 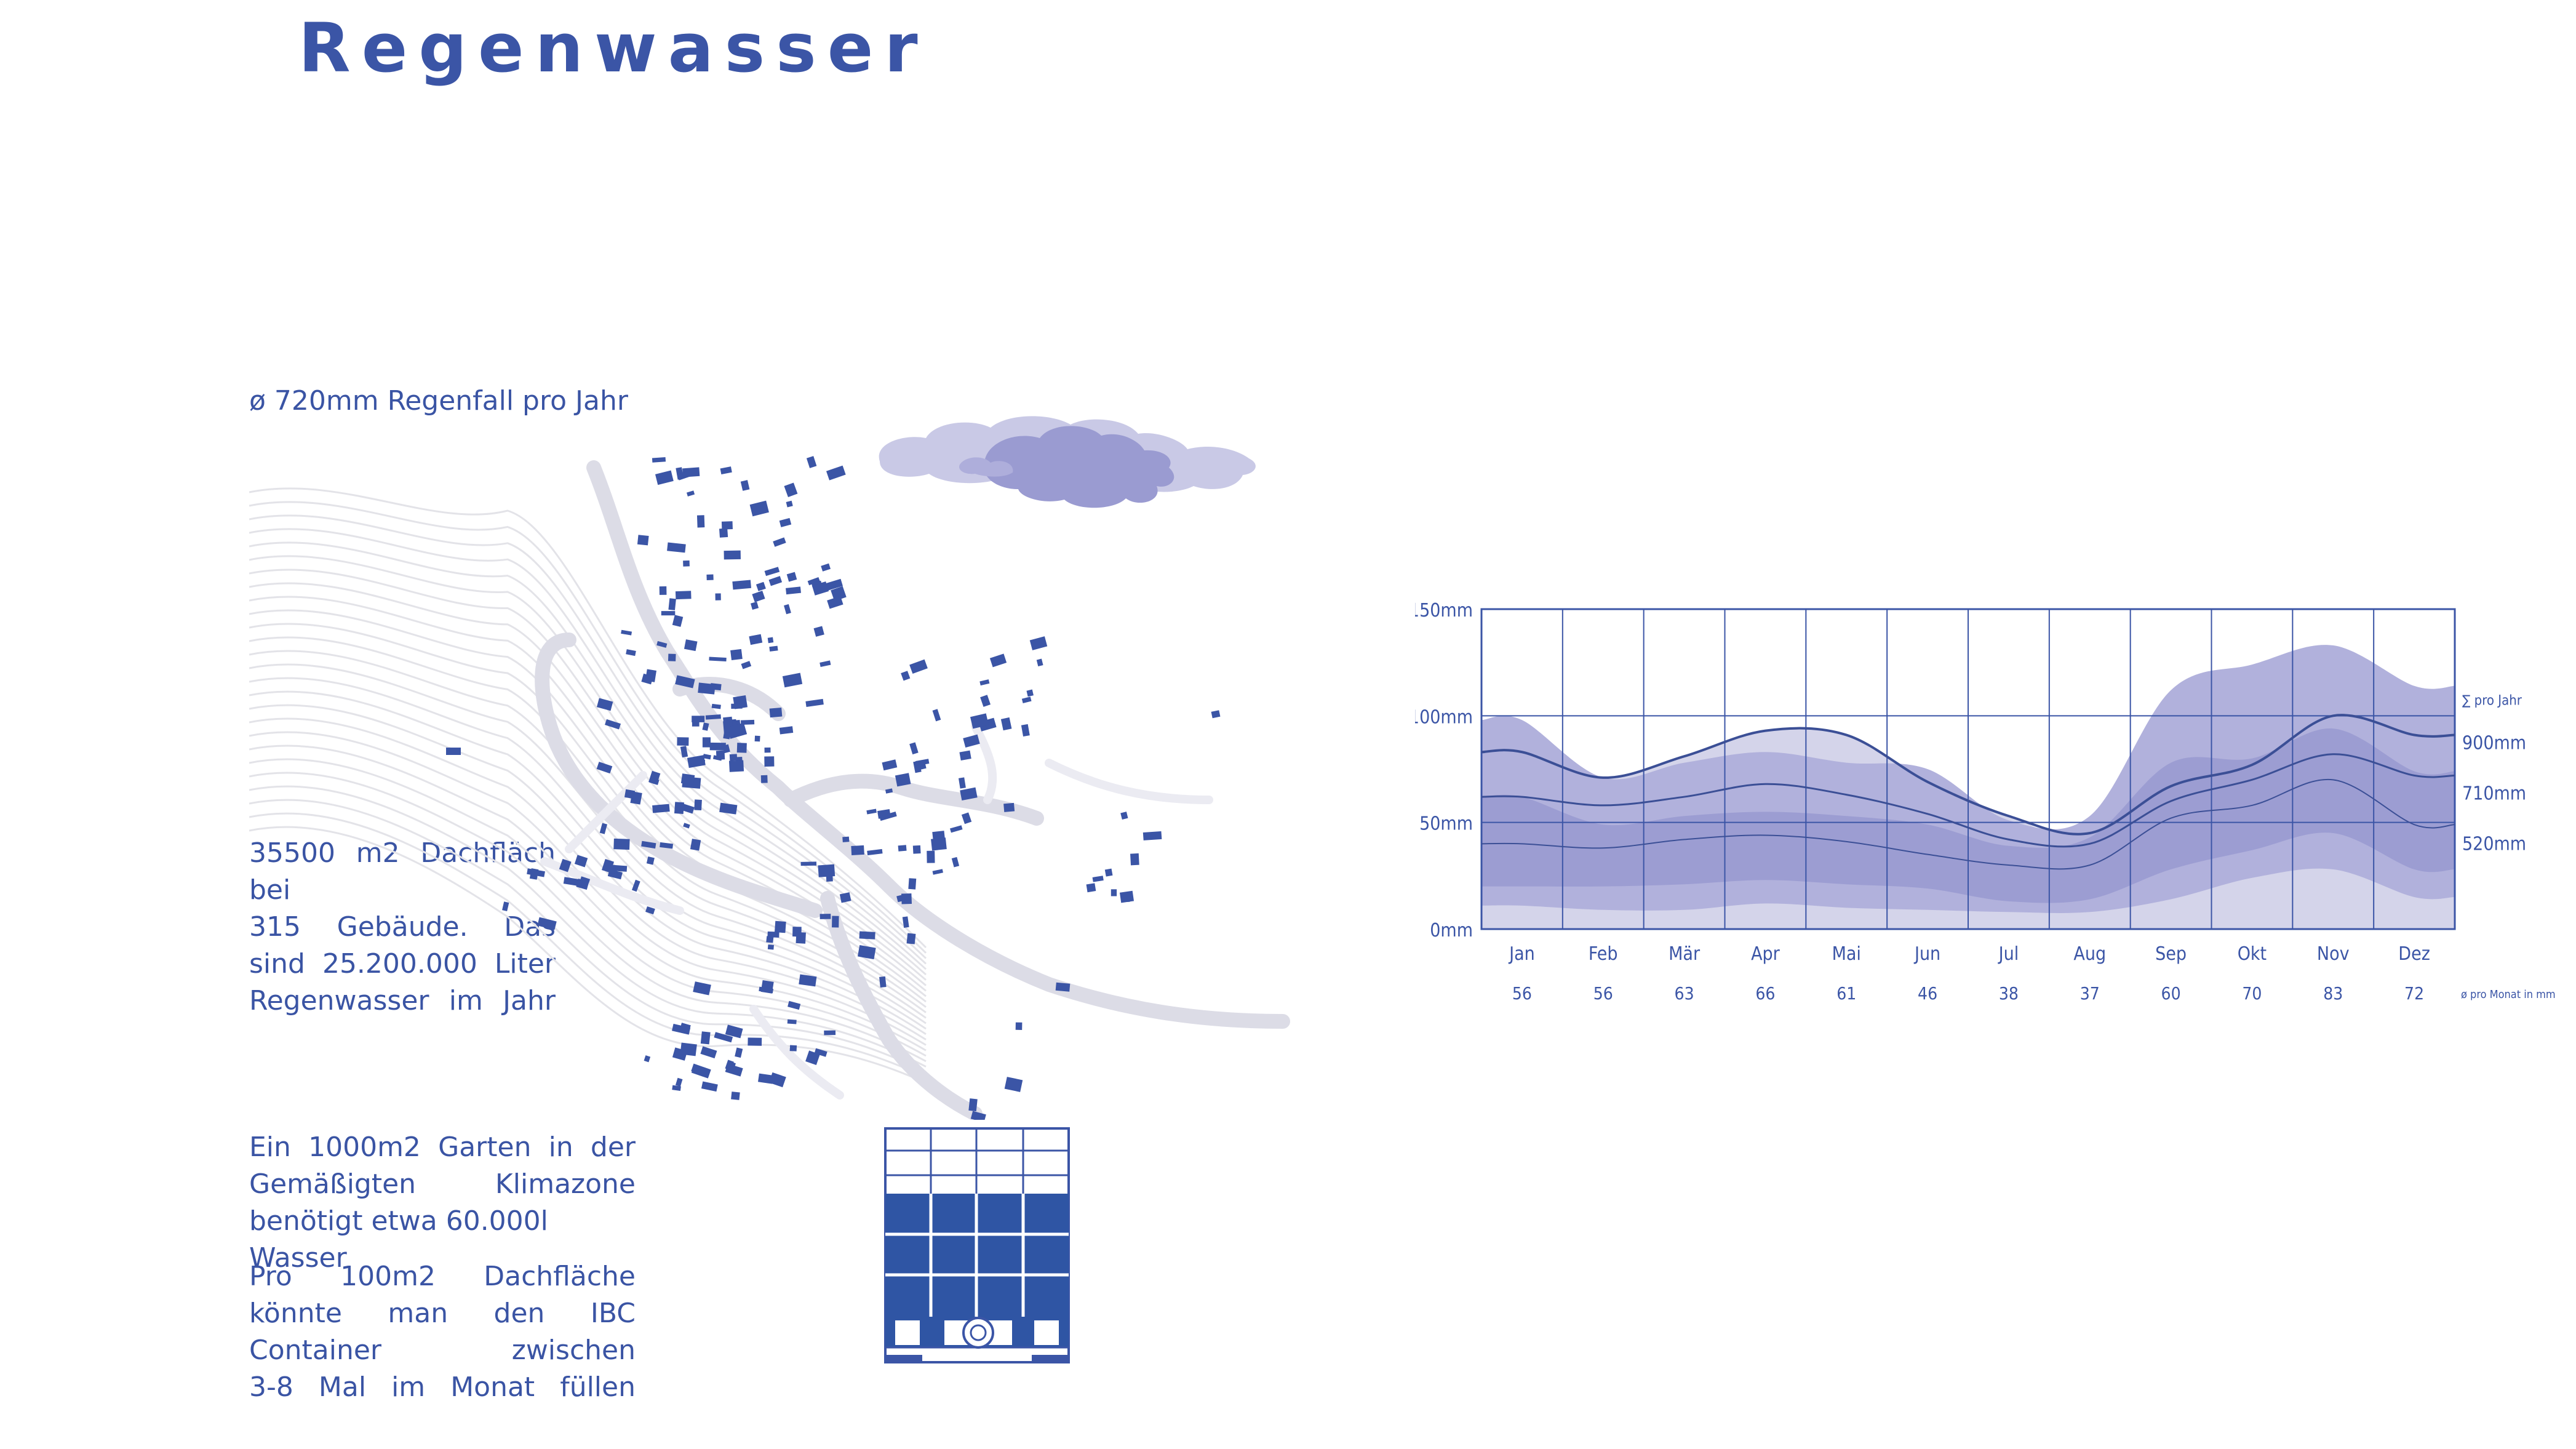 I want to click on monthly-avg-label: 72, so click(x=2414, y=993).